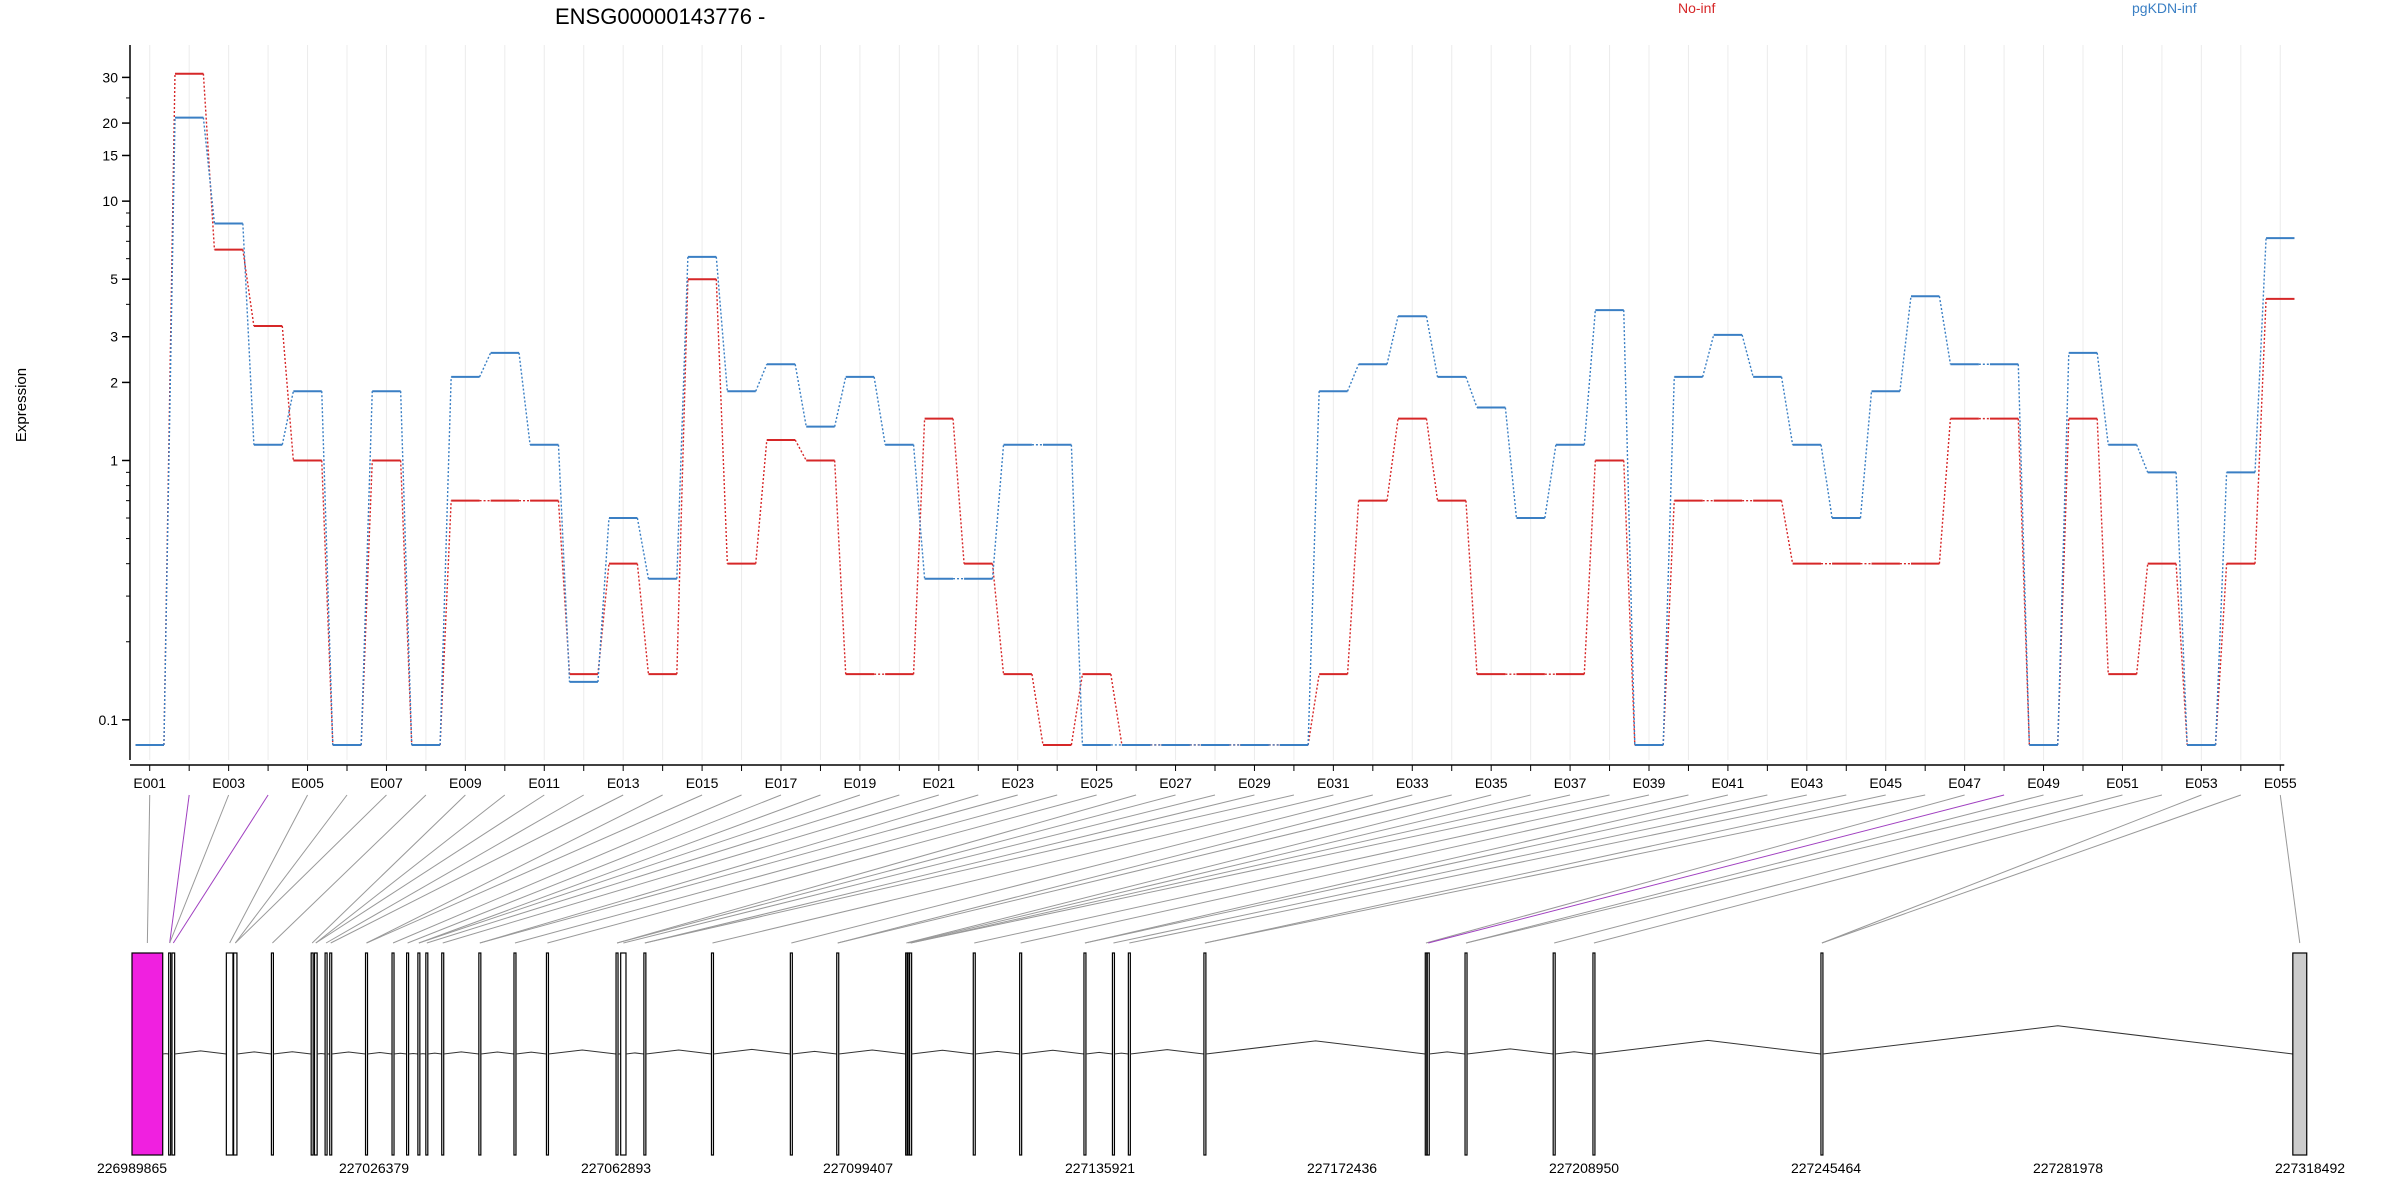  What do you see at coordinates (2043, 783) in the screenshot?
I see `x-tick-label: E049` at bounding box center [2043, 783].